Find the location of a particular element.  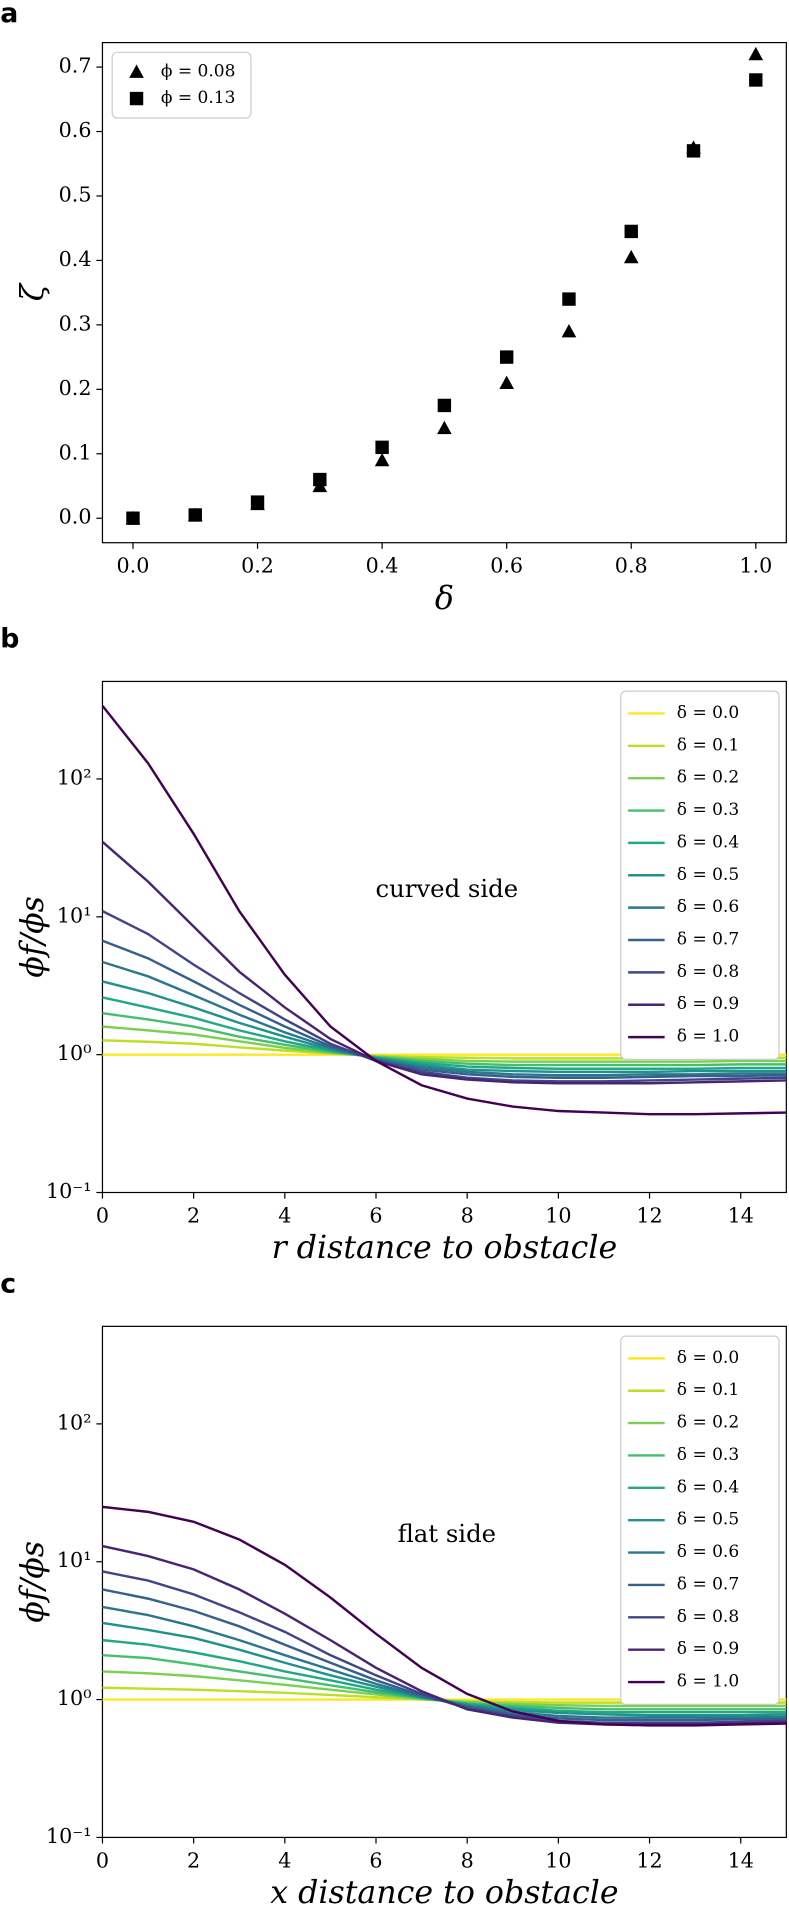

y-tick-label: 0.2 is located at coordinates (75, 388).